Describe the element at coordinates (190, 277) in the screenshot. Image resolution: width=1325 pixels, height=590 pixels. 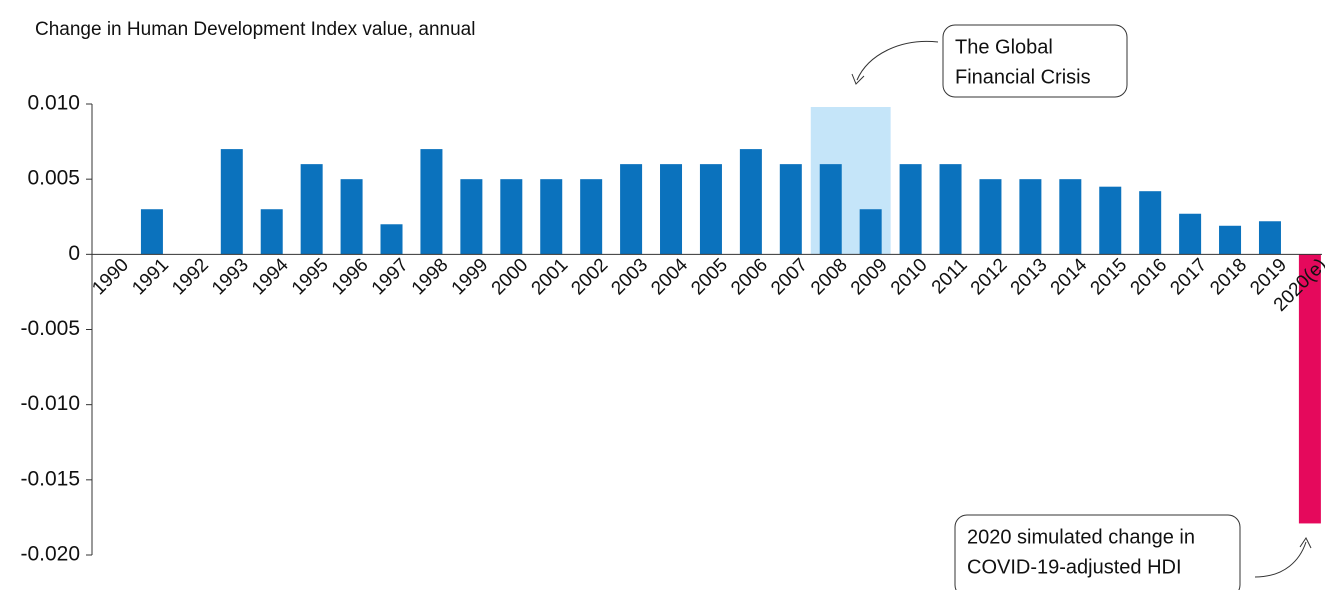
I see `x-tick-label: 1992` at that location.